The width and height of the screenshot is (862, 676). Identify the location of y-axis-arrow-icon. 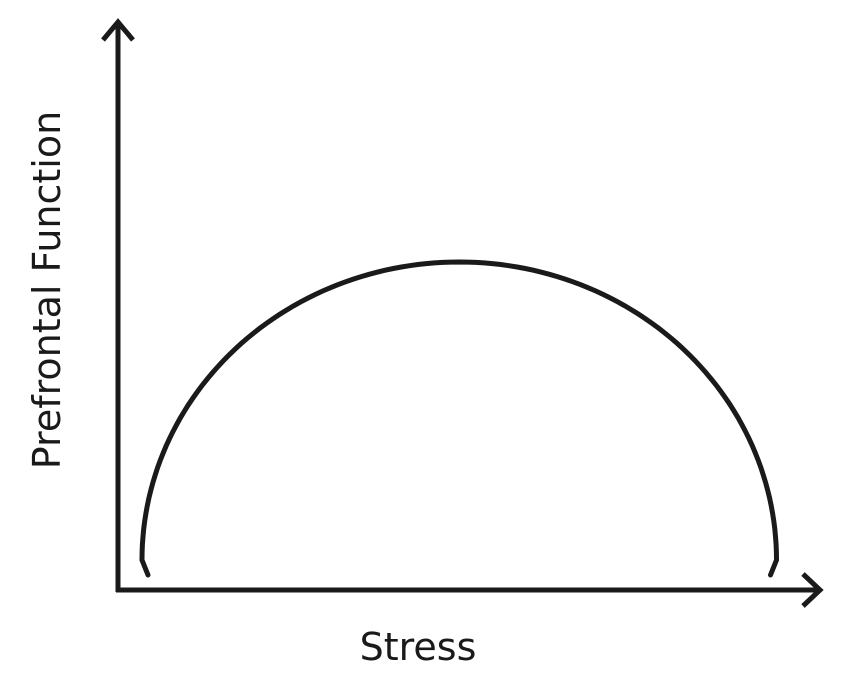
(118, 30).